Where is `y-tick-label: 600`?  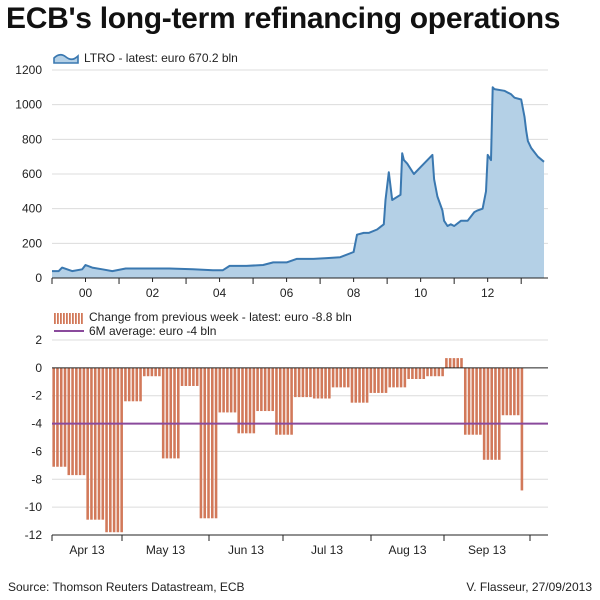 y-tick-label: 600 is located at coordinates (32, 174).